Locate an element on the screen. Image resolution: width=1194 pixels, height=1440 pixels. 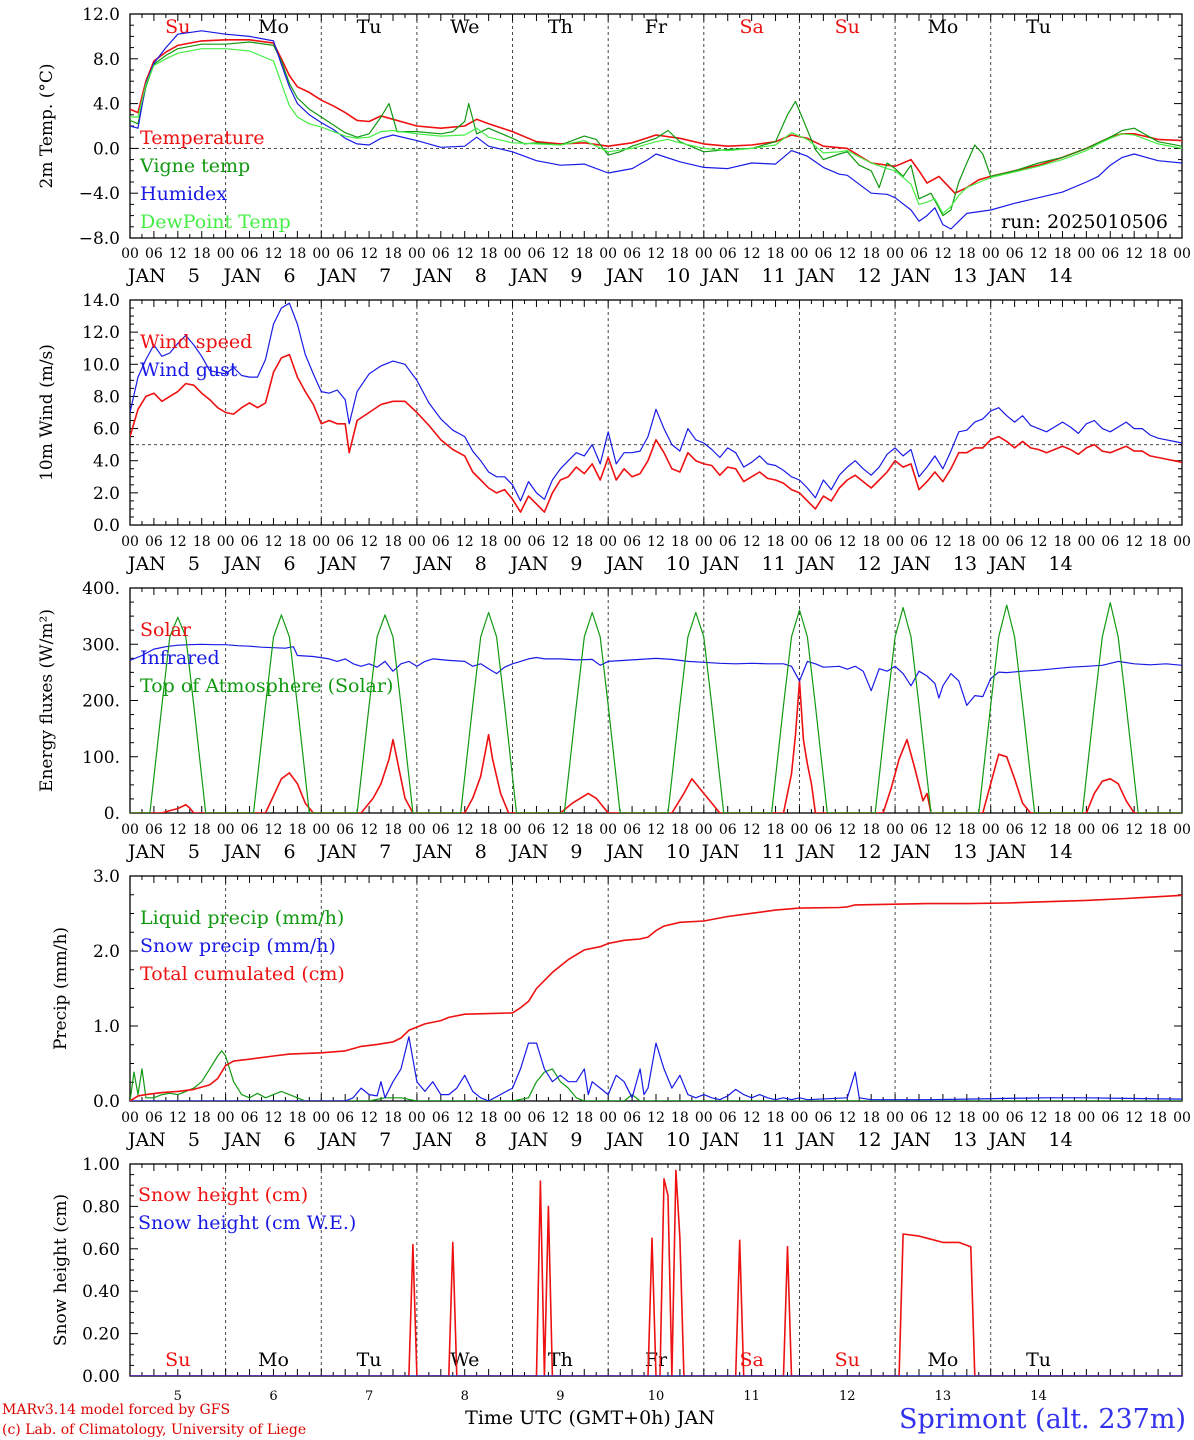
legend-entry: Temperature is located at coordinates (202, 138).